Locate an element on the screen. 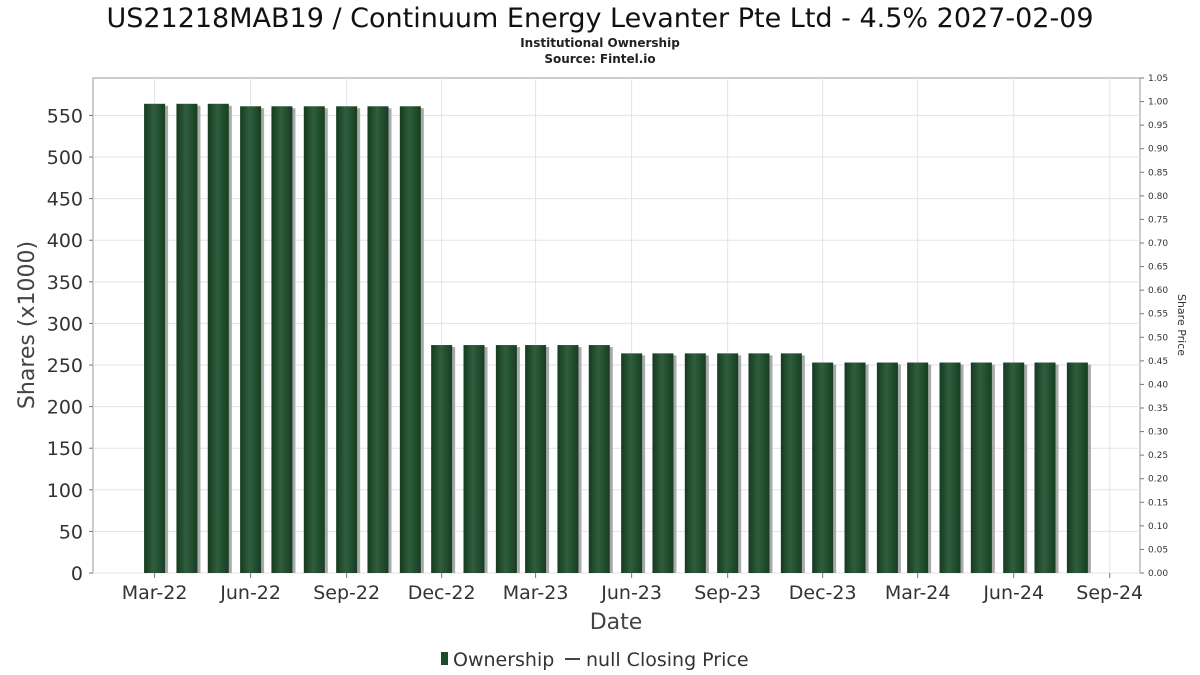 The width and height of the screenshot is (1200, 675). y2-tick-label: 0.50 is located at coordinates (1158, 338).